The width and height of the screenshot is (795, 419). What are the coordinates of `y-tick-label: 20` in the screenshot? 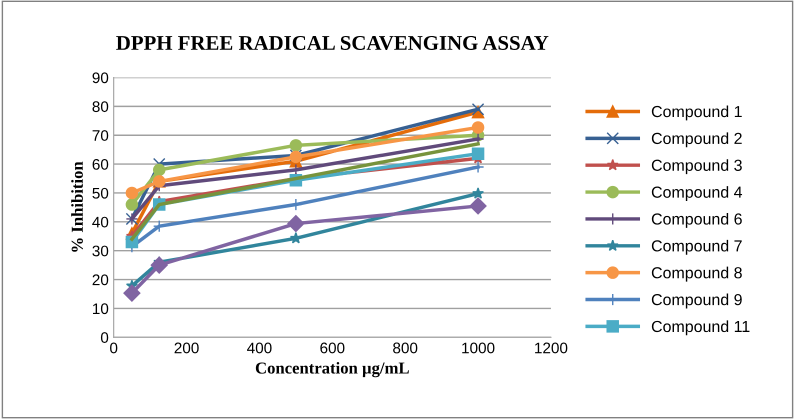 It's located at (100, 280).